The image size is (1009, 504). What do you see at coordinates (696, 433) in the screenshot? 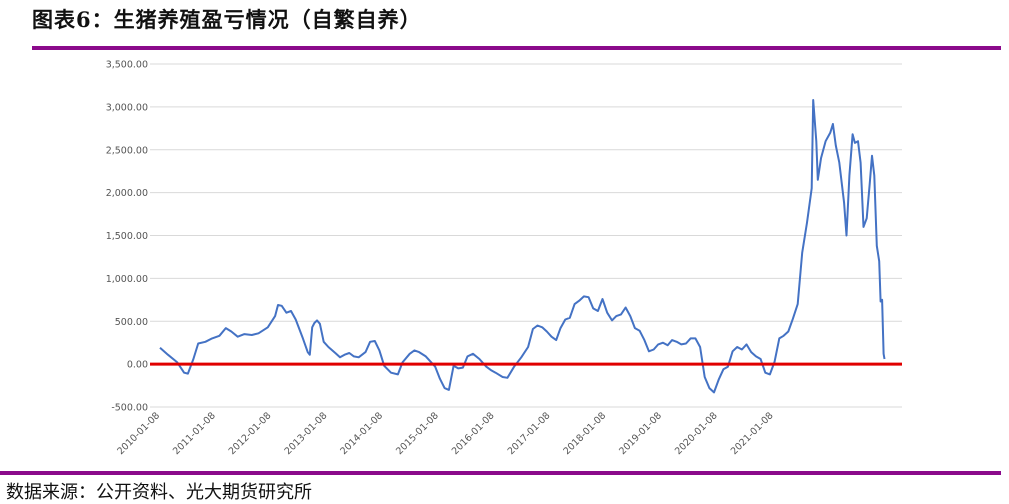
I see `x-tick-label: 2020-01-08` at bounding box center [696, 433].